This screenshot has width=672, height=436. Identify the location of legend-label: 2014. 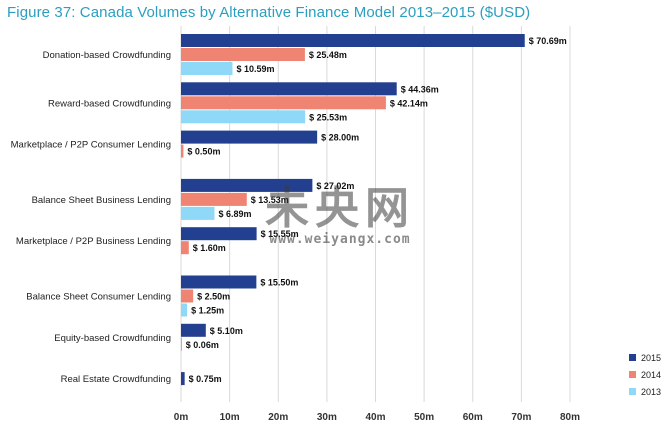
(651, 375).